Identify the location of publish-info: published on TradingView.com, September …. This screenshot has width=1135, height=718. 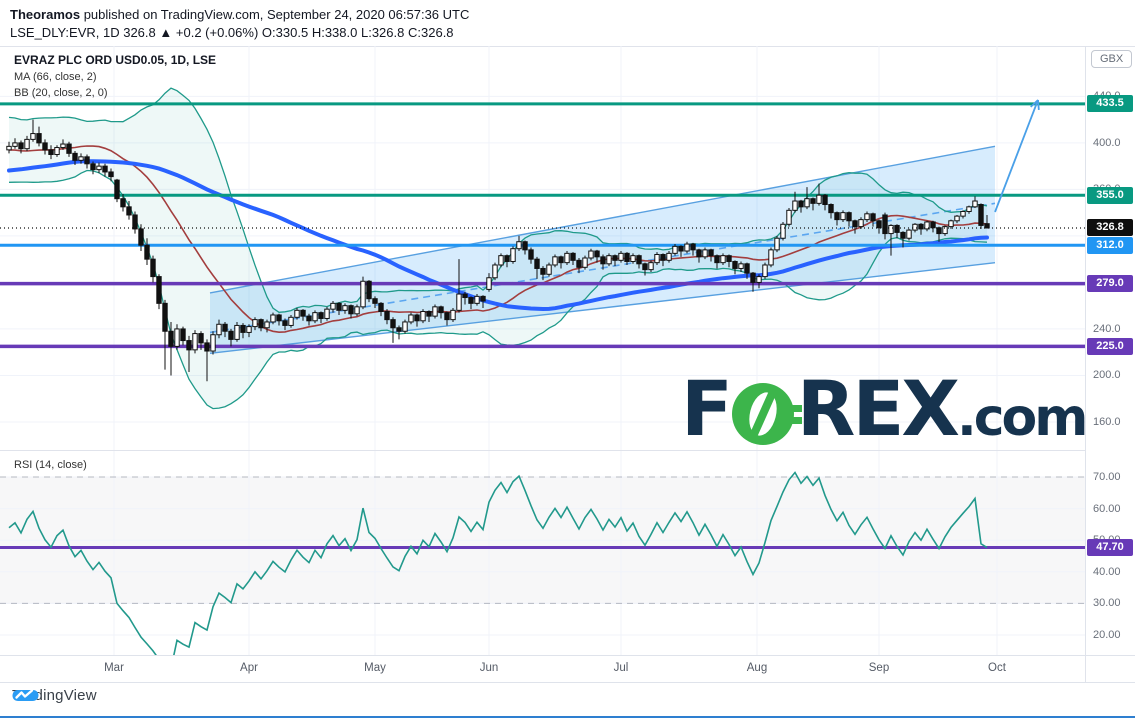
(275, 14).